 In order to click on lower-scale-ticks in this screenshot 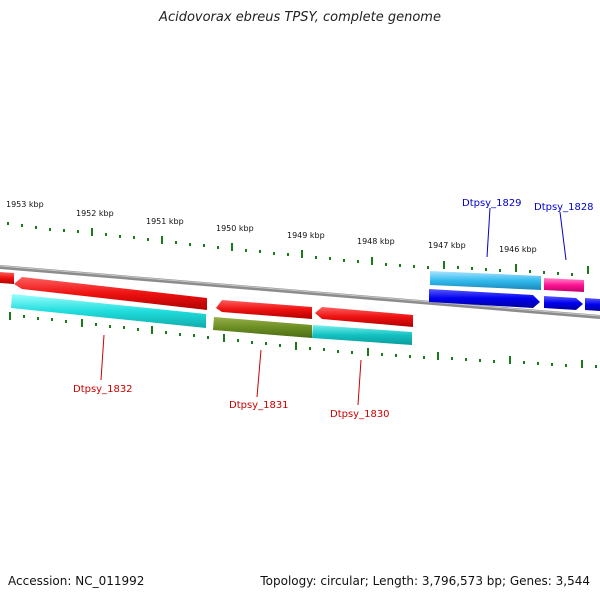, I will do `click(303, 340)`.